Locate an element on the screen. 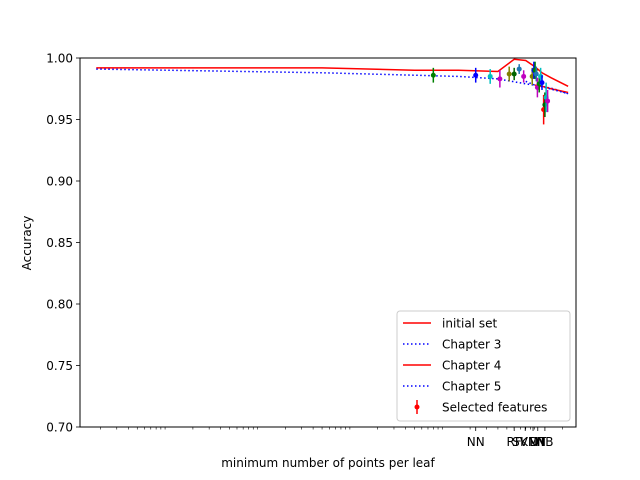  x-tick-label-nb: NB is located at coordinates (544, 442).